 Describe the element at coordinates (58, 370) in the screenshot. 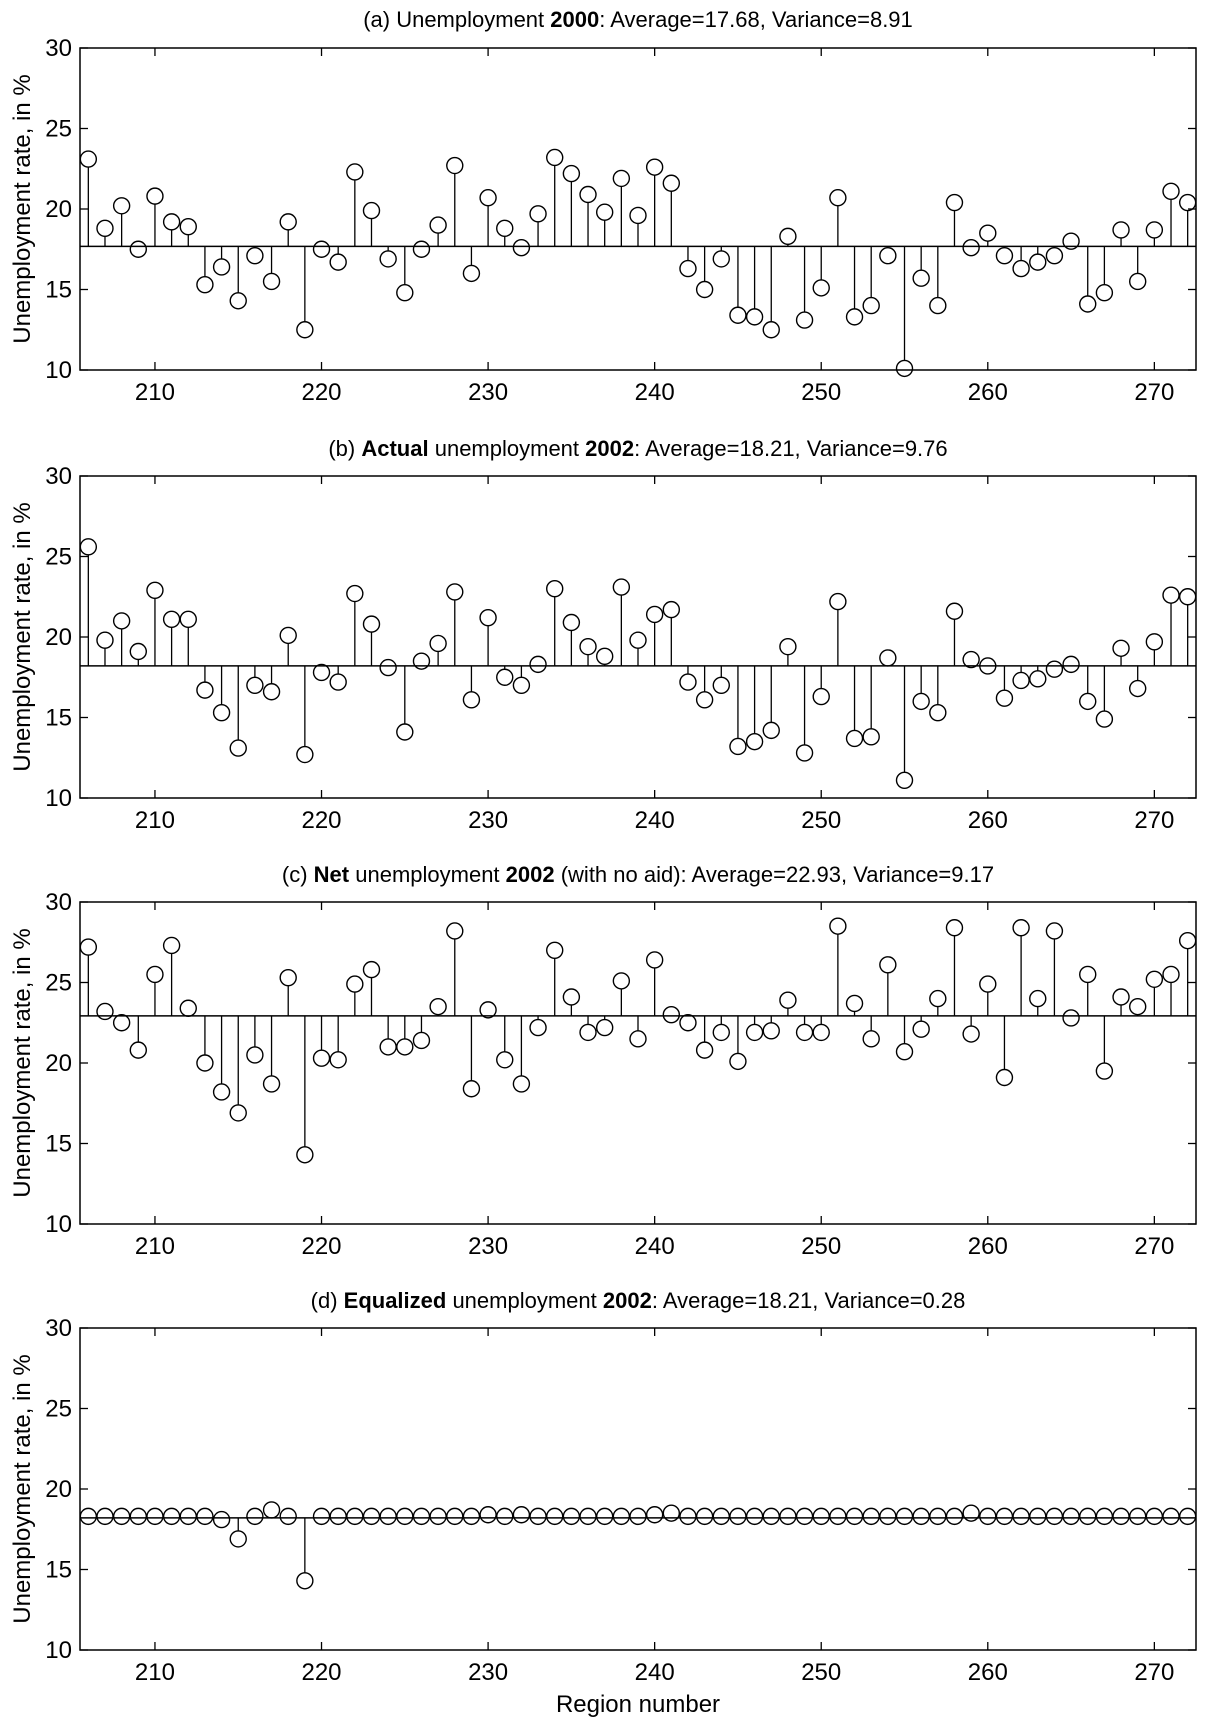

I see `y-tick-label: 10` at that location.